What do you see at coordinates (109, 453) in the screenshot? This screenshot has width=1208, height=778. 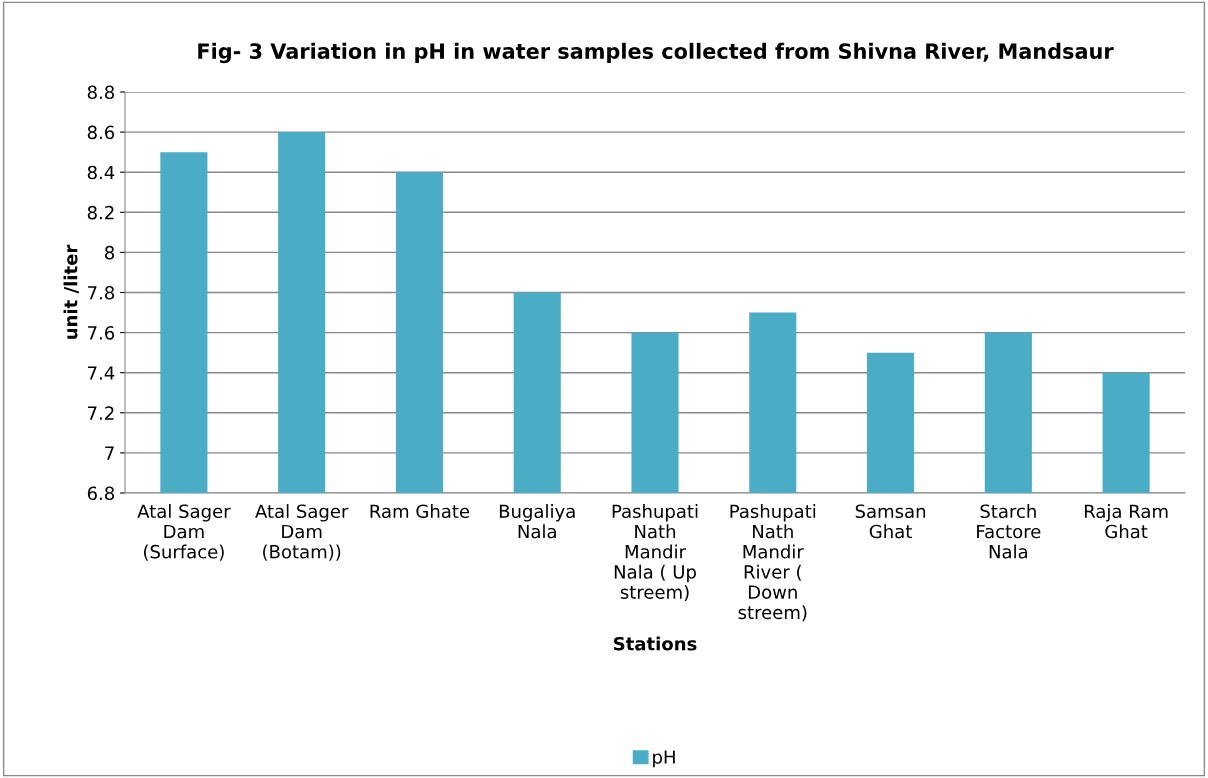 I see `y-tick-label: 7` at bounding box center [109, 453].